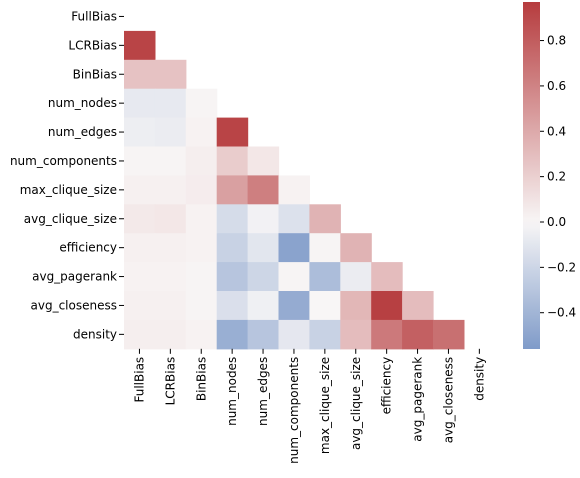 The width and height of the screenshot is (580, 478). Describe the element at coordinates (140, 277) in the screenshot. I see `heatmap-cell-avg_pagerank-FullBias` at that location.